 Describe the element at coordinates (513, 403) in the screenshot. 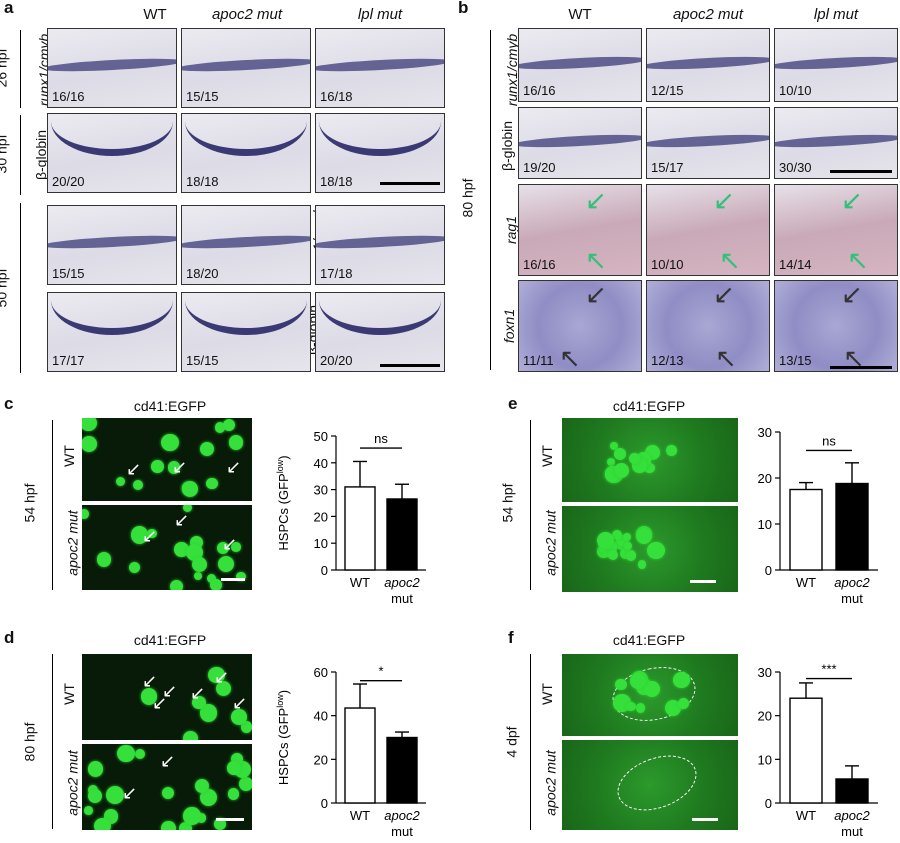

I see `panel-e-label: e` at that location.